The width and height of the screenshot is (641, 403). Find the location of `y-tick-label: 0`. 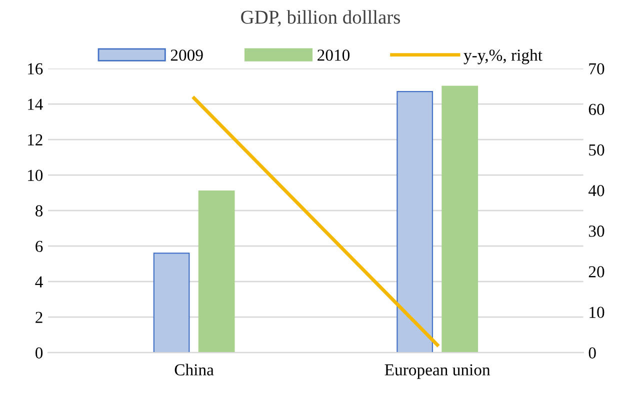

y-tick-label: 0 is located at coordinates (39, 353).